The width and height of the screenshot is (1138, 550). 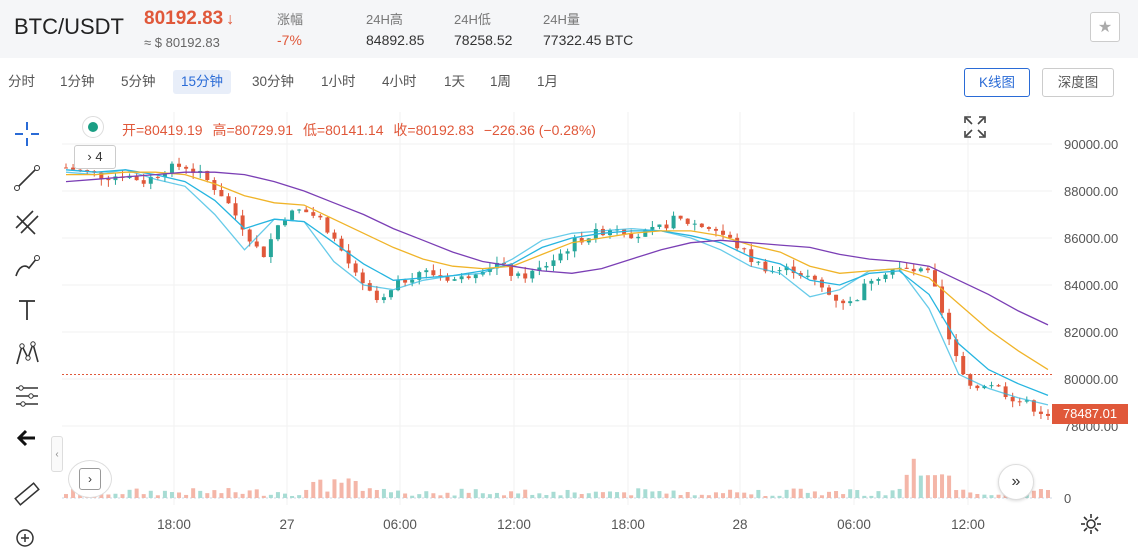 What do you see at coordinates (1091, 524) in the screenshot?
I see `settings-gear-icon` at bounding box center [1091, 524].